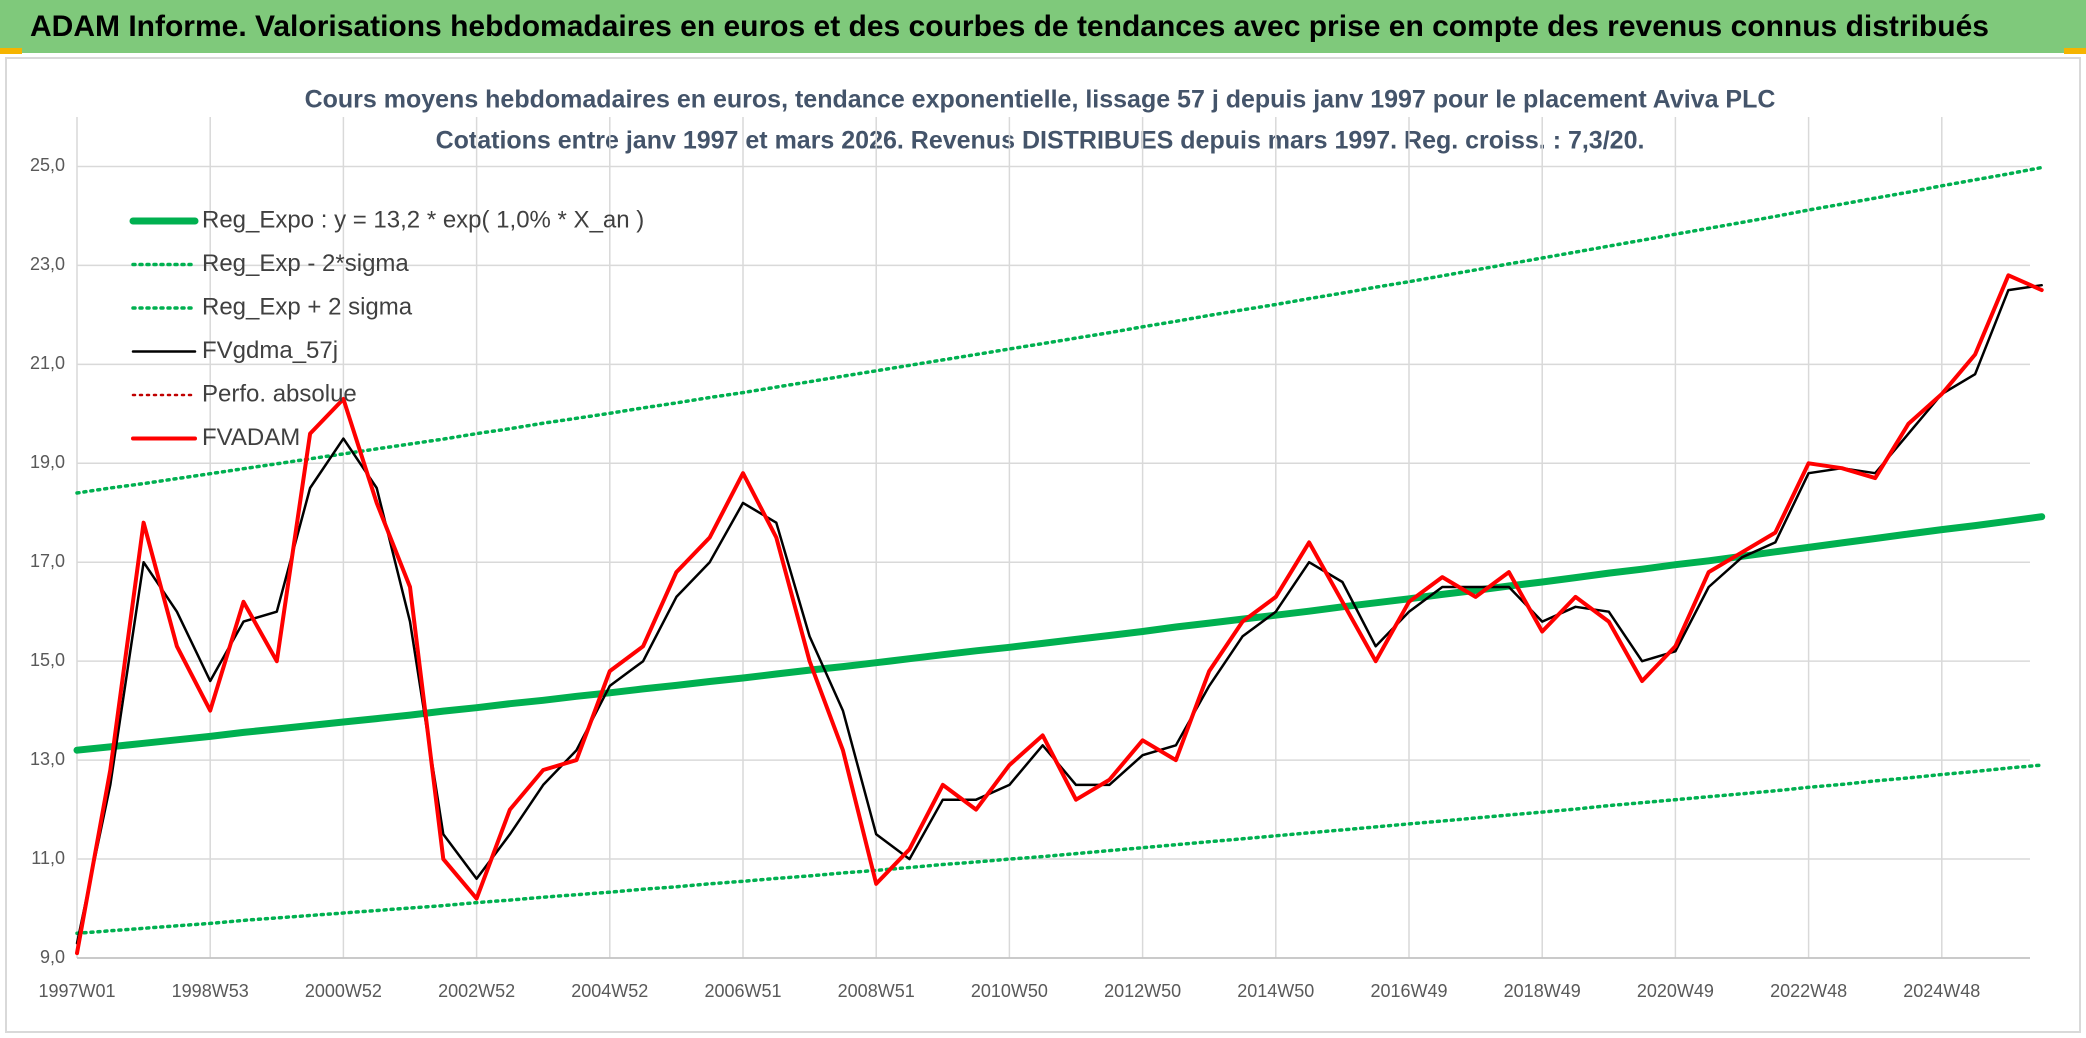  Describe the element at coordinates (1808, 991) in the screenshot. I see `x-tick-label: 2022W48` at that location.